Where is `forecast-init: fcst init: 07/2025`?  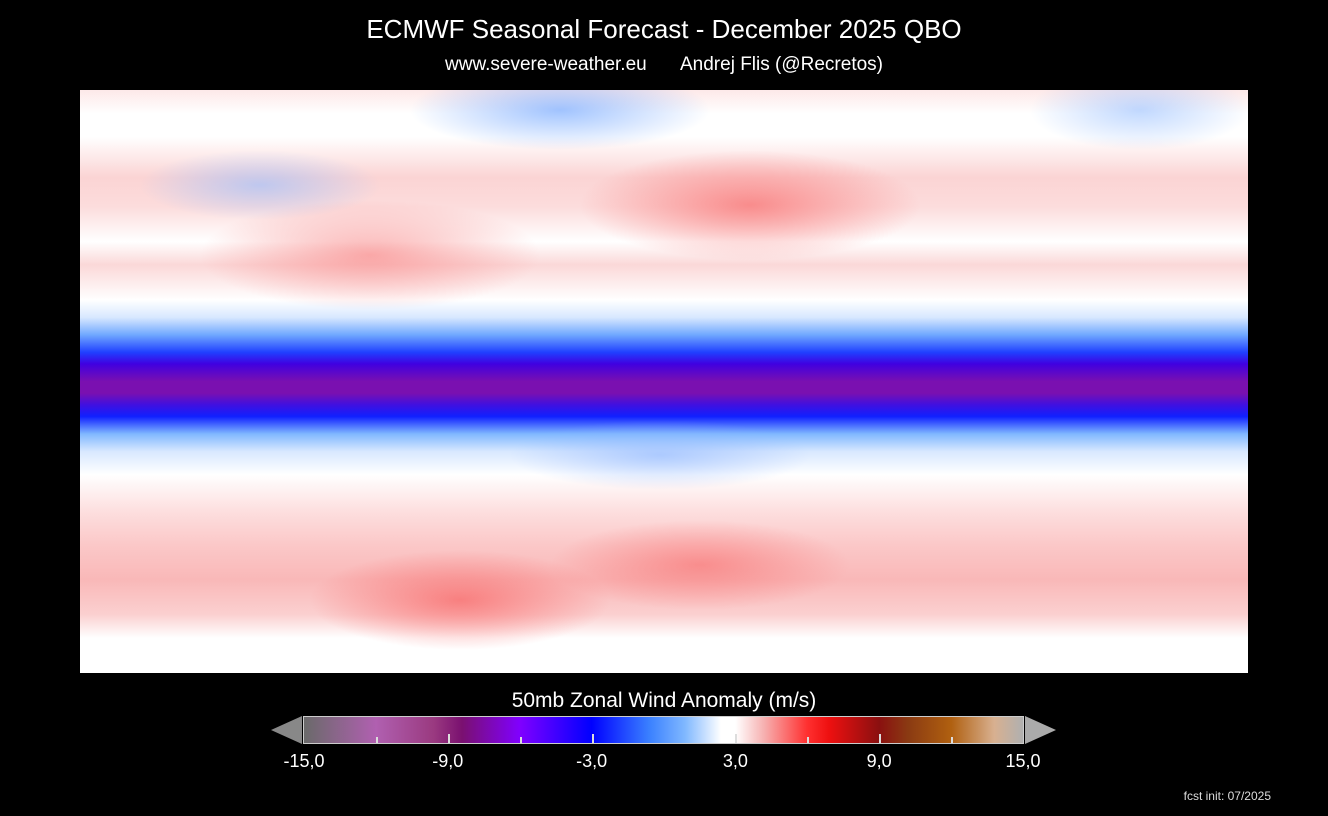
forecast-init: fcst init: 07/2025 is located at coordinates (1227, 796).